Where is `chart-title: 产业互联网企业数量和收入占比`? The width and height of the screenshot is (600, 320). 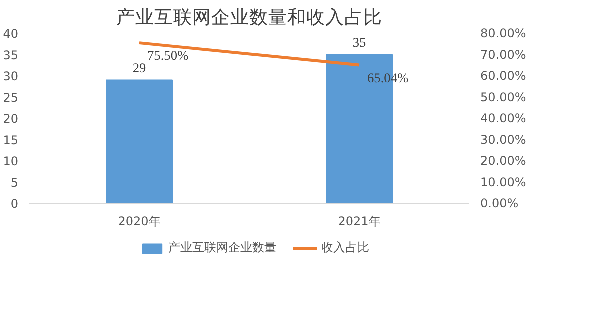 chart-title: 产业互联网企业数量和收入占比 is located at coordinates (249, 18).